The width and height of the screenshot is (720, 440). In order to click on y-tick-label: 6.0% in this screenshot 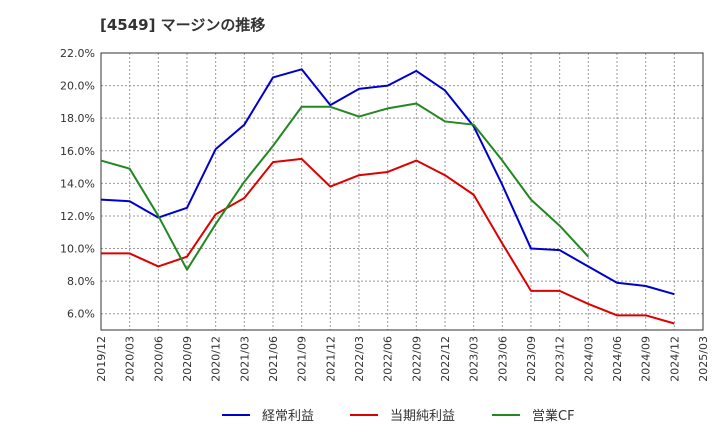, I will do `click(81, 314)`.